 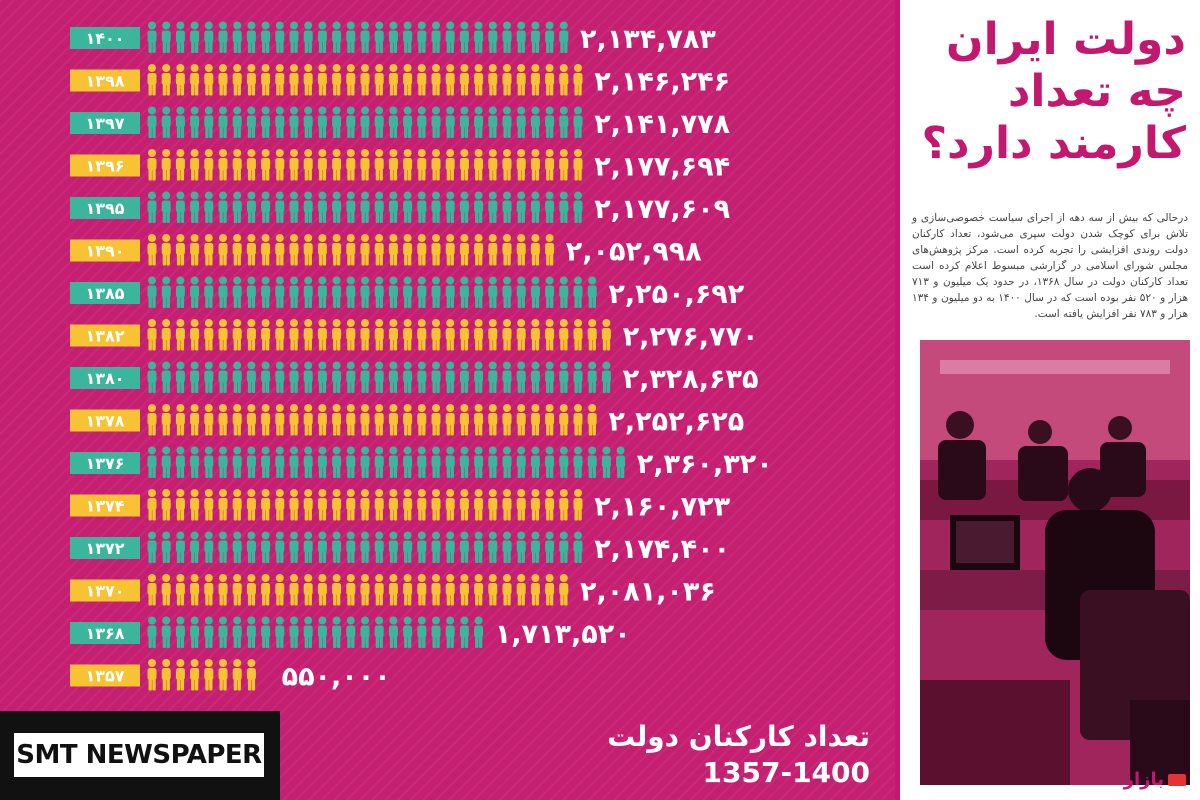 I want to click on watermark: SMT NEWSPAPER, so click(x=140, y=755).